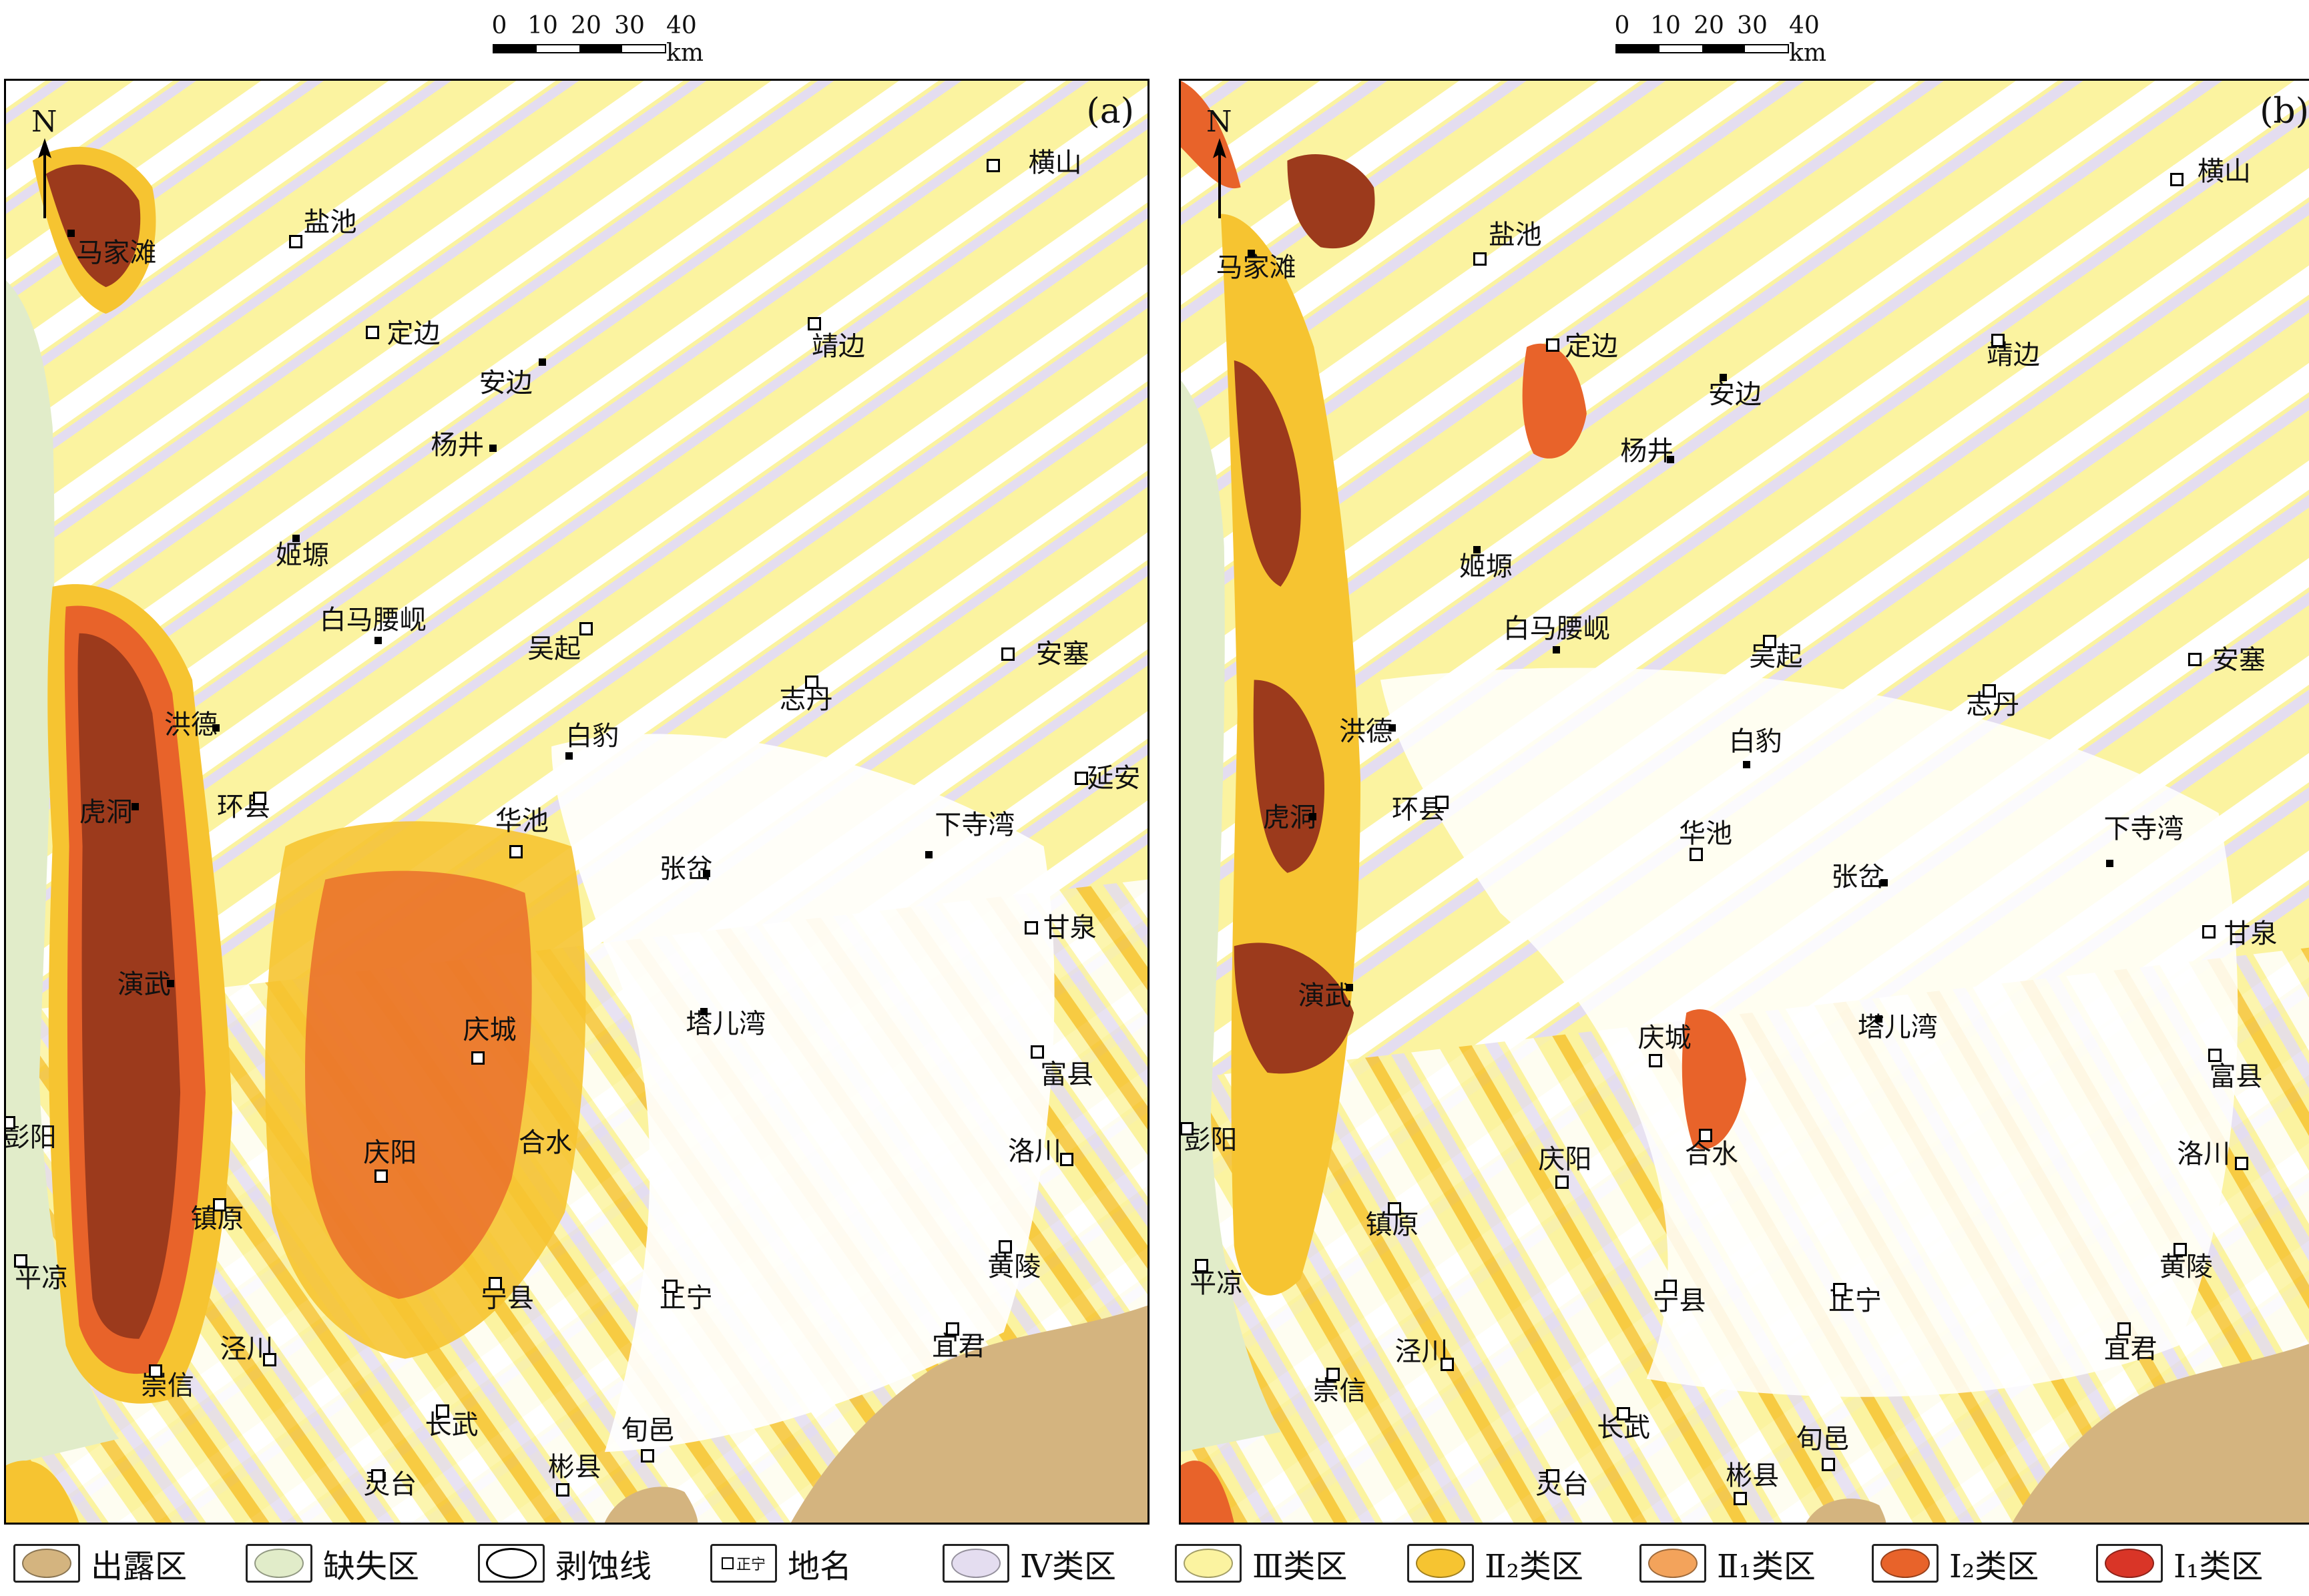  What do you see at coordinates (1067, 1075) in the screenshot?
I see `place-label: 富县` at bounding box center [1067, 1075].